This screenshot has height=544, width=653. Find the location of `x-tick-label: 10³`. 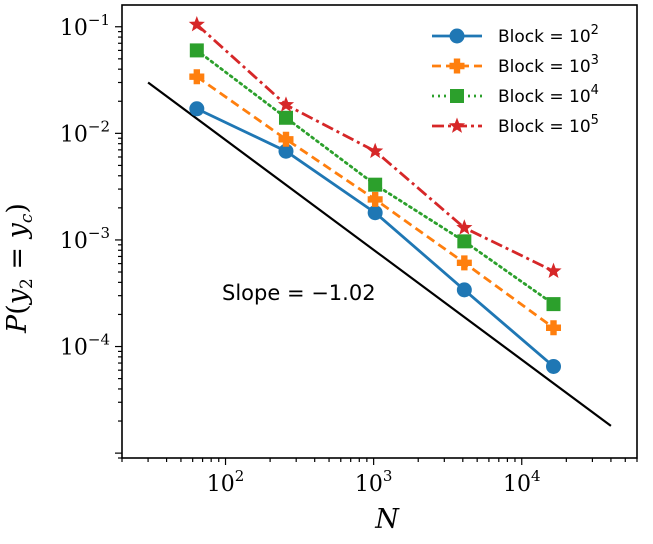

x-tick-label: 10³ is located at coordinates (374, 482).